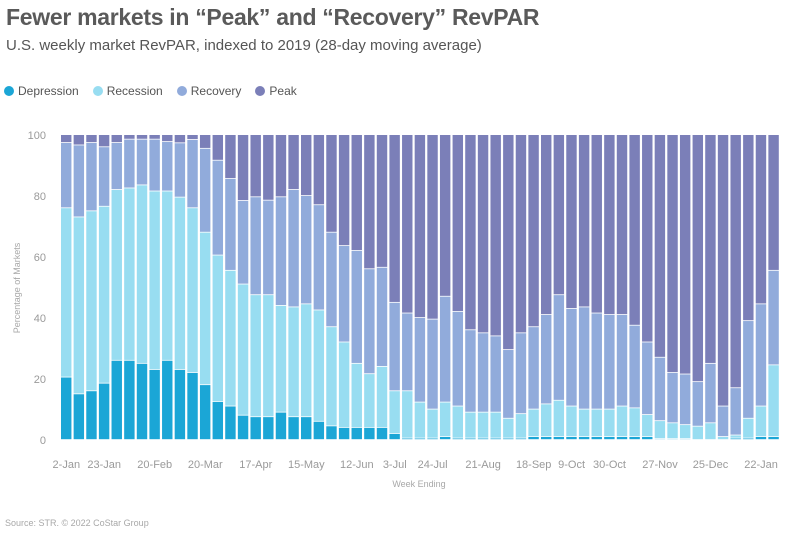 The height and width of the screenshot is (533, 787). Describe the element at coordinates (508, 384) in the screenshot. I see `bar-segment-recovery: 4-Sep – Recovery: 22.5` at that location.